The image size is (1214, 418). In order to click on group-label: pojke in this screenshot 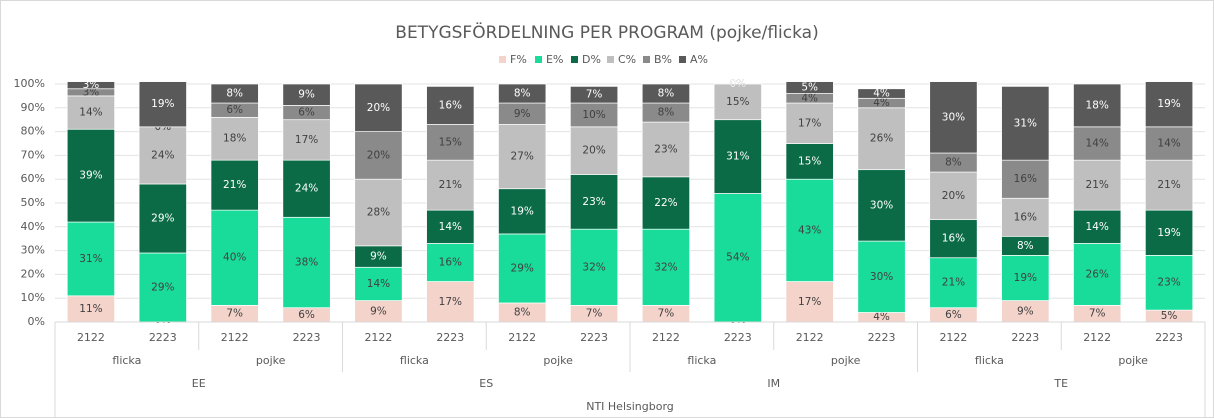, I will do `click(558, 360)`.